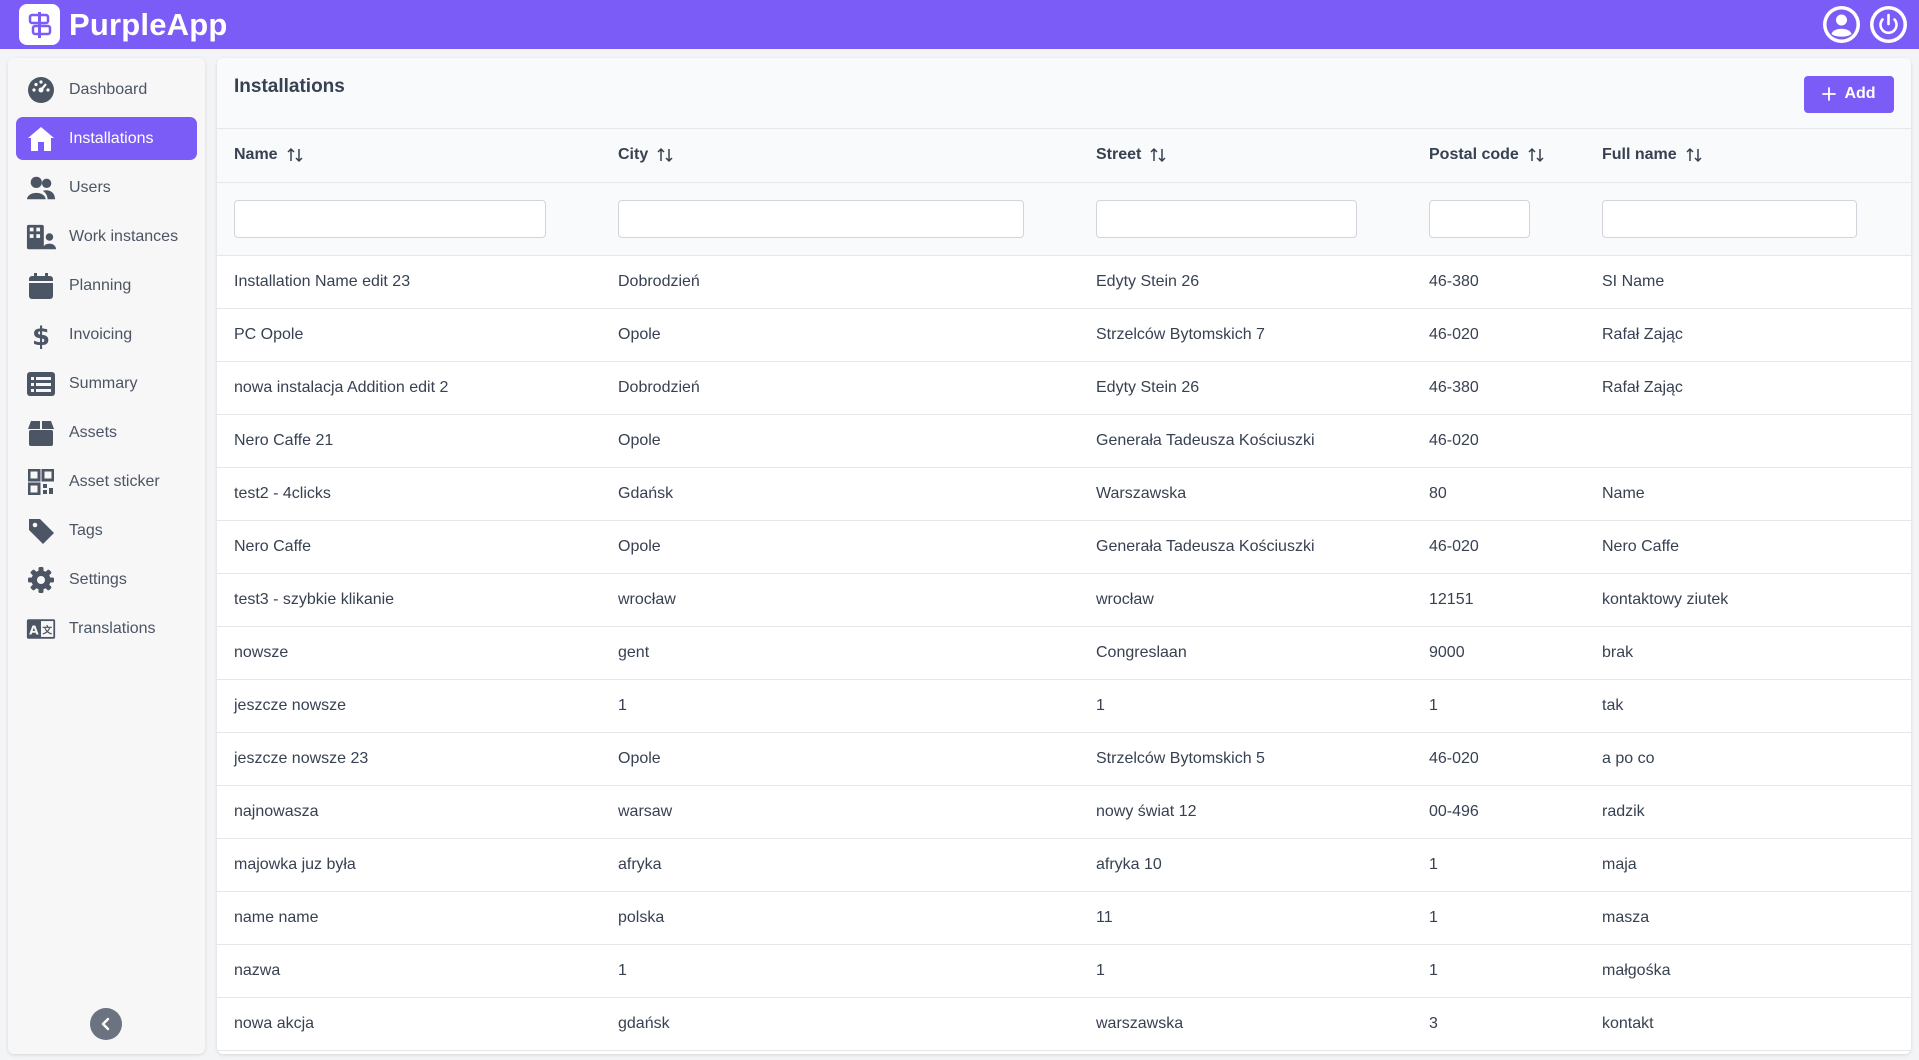 This screenshot has width=1919, height=1060. I want to click on column-header-label: Full name, so click(1639, 155).